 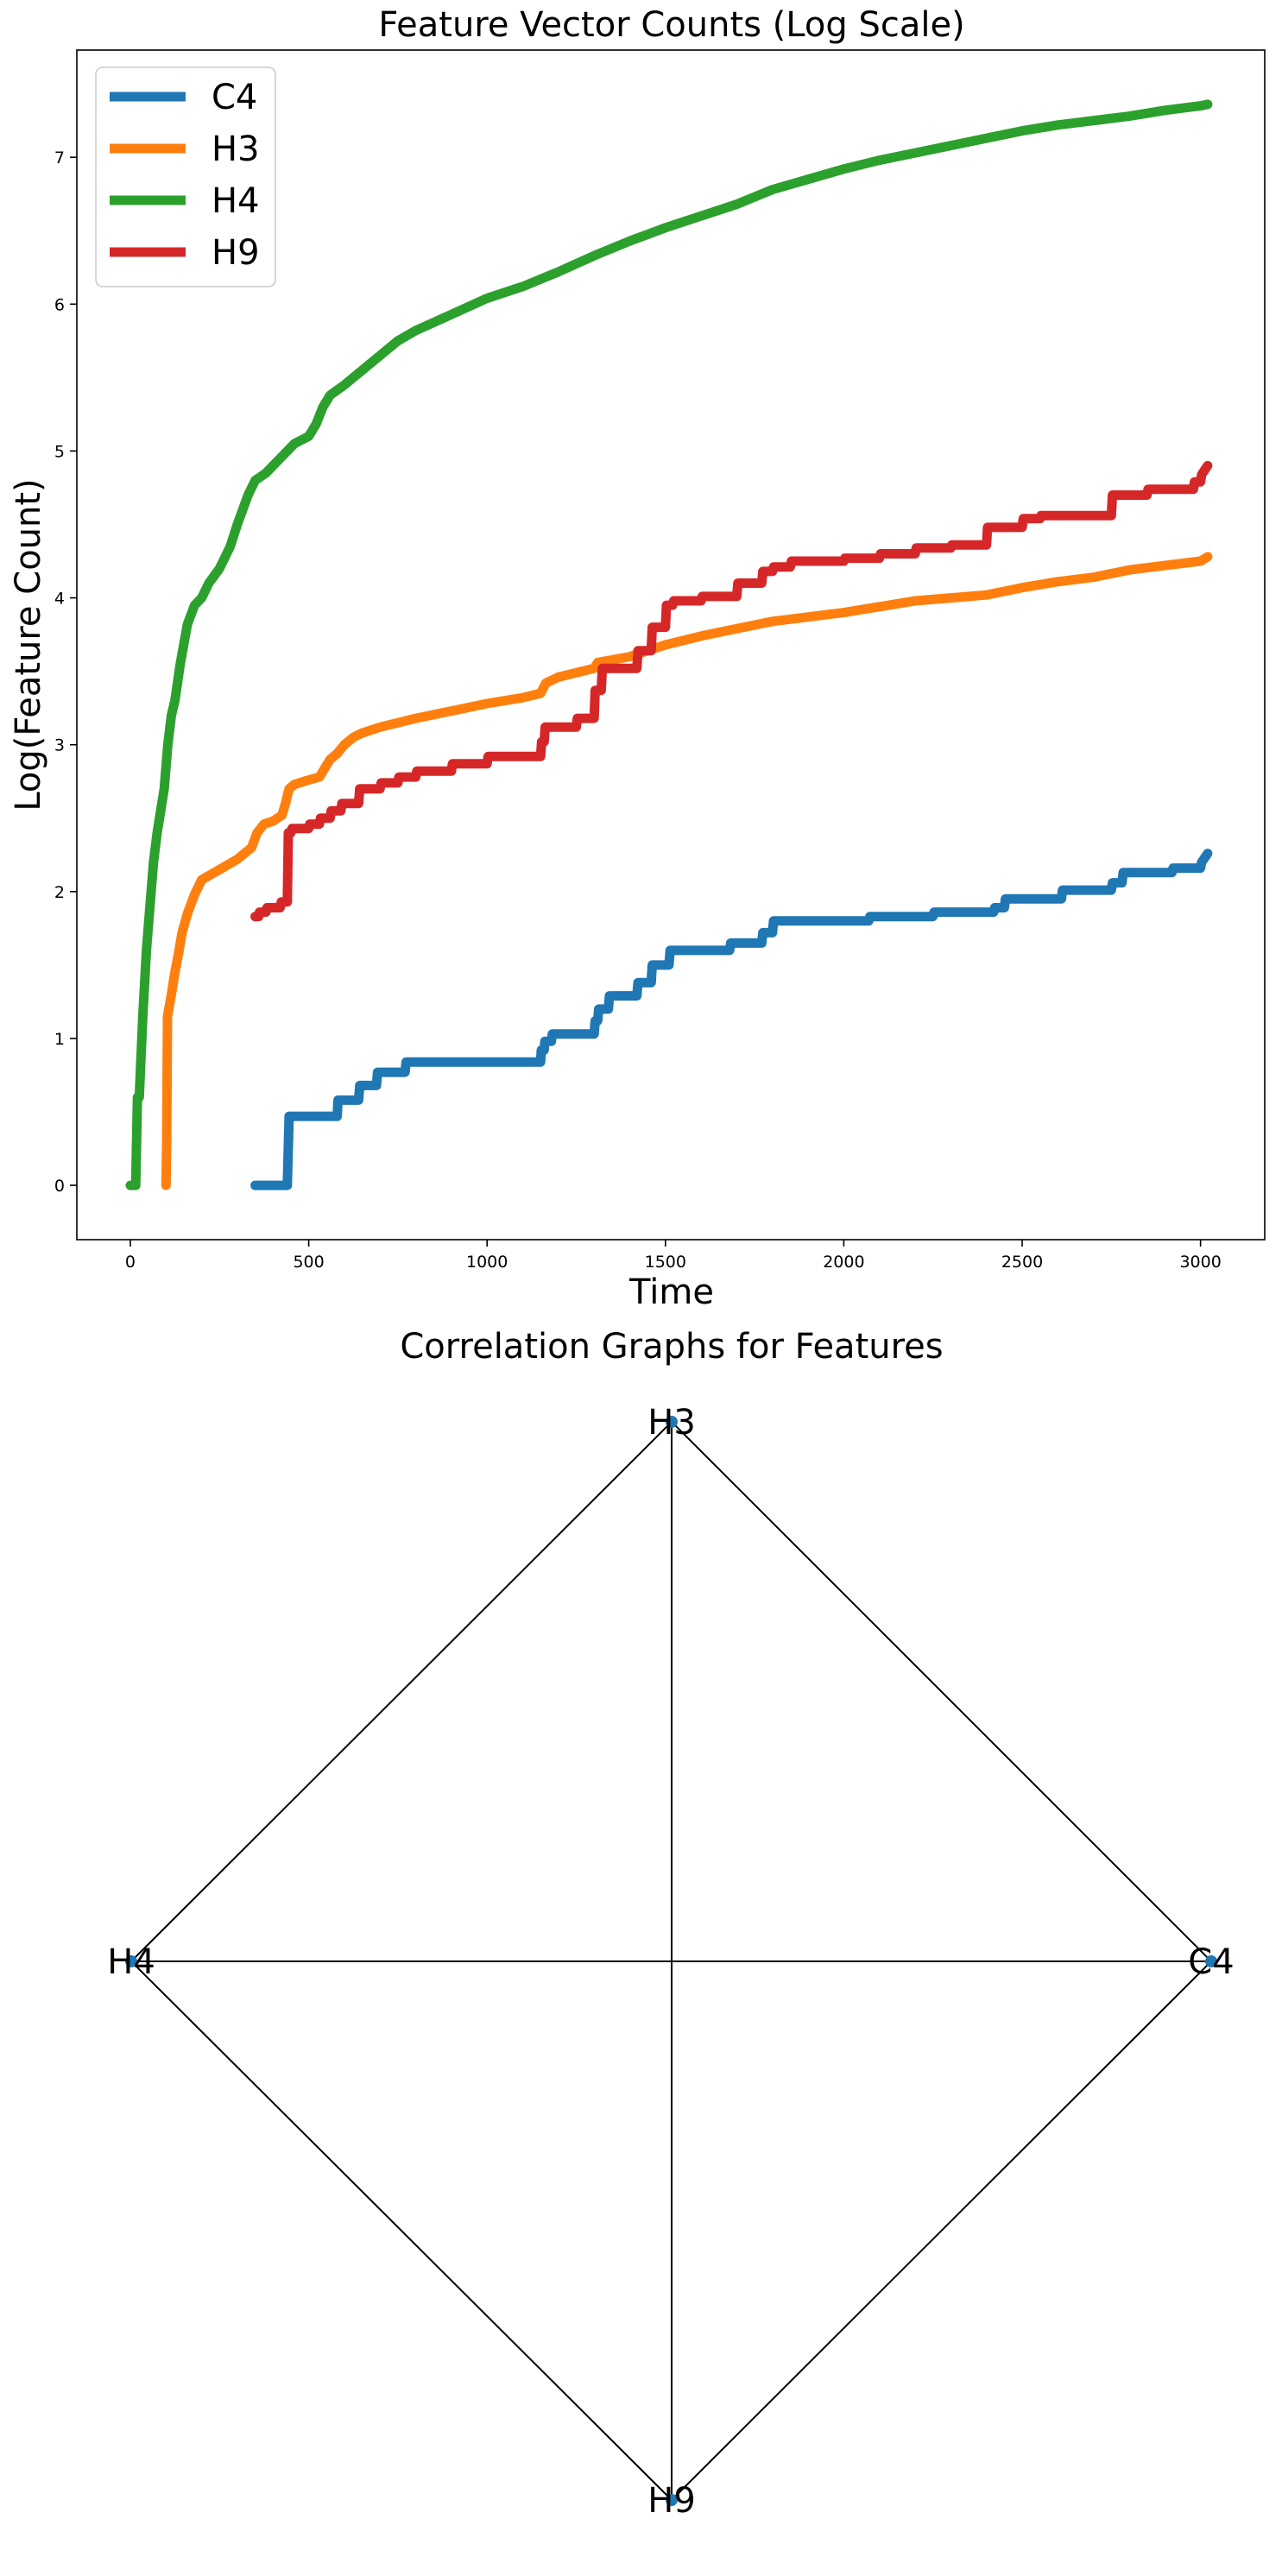 I want to click on x-tick: 2500, so click(x=1022, y=1256).